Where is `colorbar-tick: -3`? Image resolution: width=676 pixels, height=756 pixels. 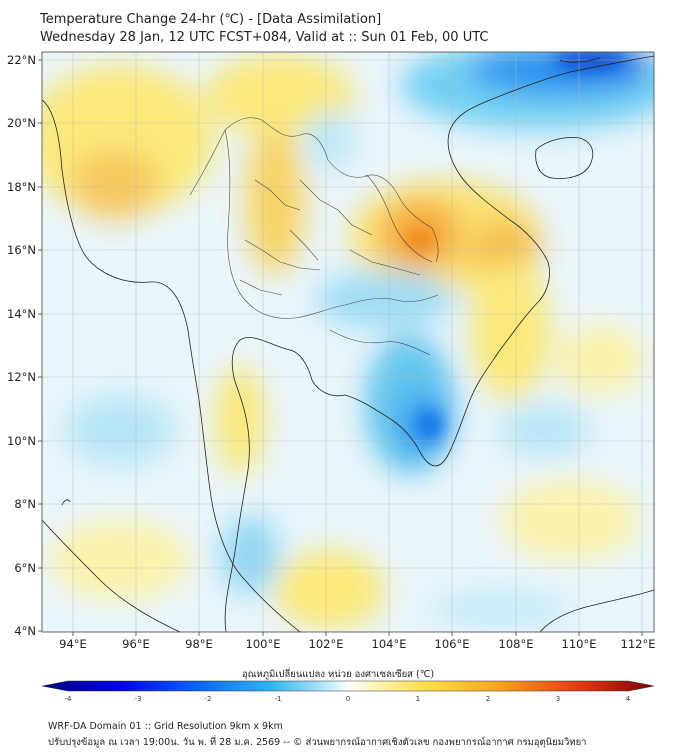
colorbar-tick: -3 is located at coordinates (138, 699).